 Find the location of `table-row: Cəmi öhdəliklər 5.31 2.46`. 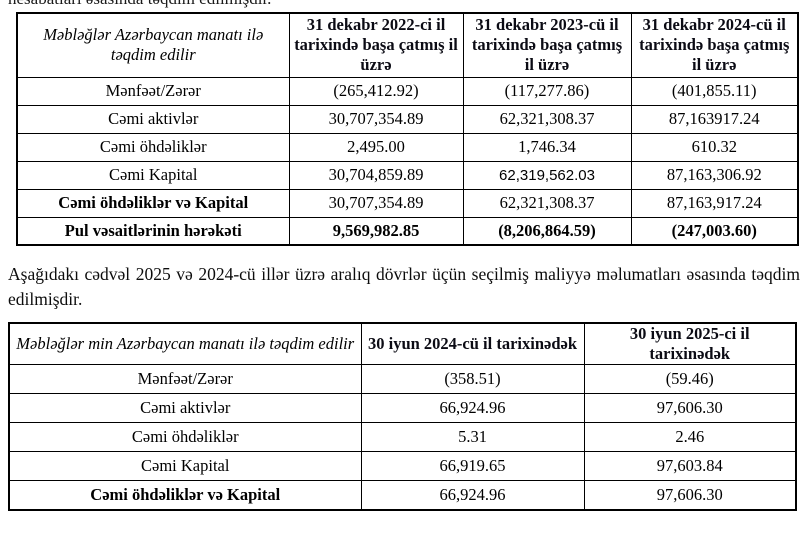

table-row: Cəmi öhdəliklər 5.31 2.46 is located at coordinates (402, 437).